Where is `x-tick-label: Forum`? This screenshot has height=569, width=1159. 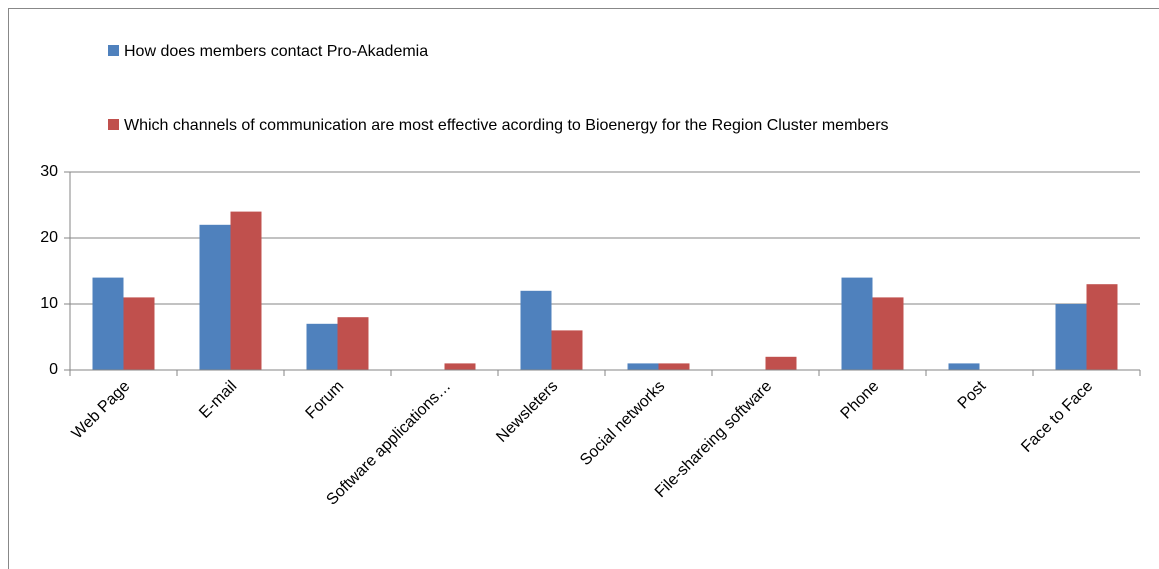
x-tick-label: Forum is located at coordinates (325, 400).